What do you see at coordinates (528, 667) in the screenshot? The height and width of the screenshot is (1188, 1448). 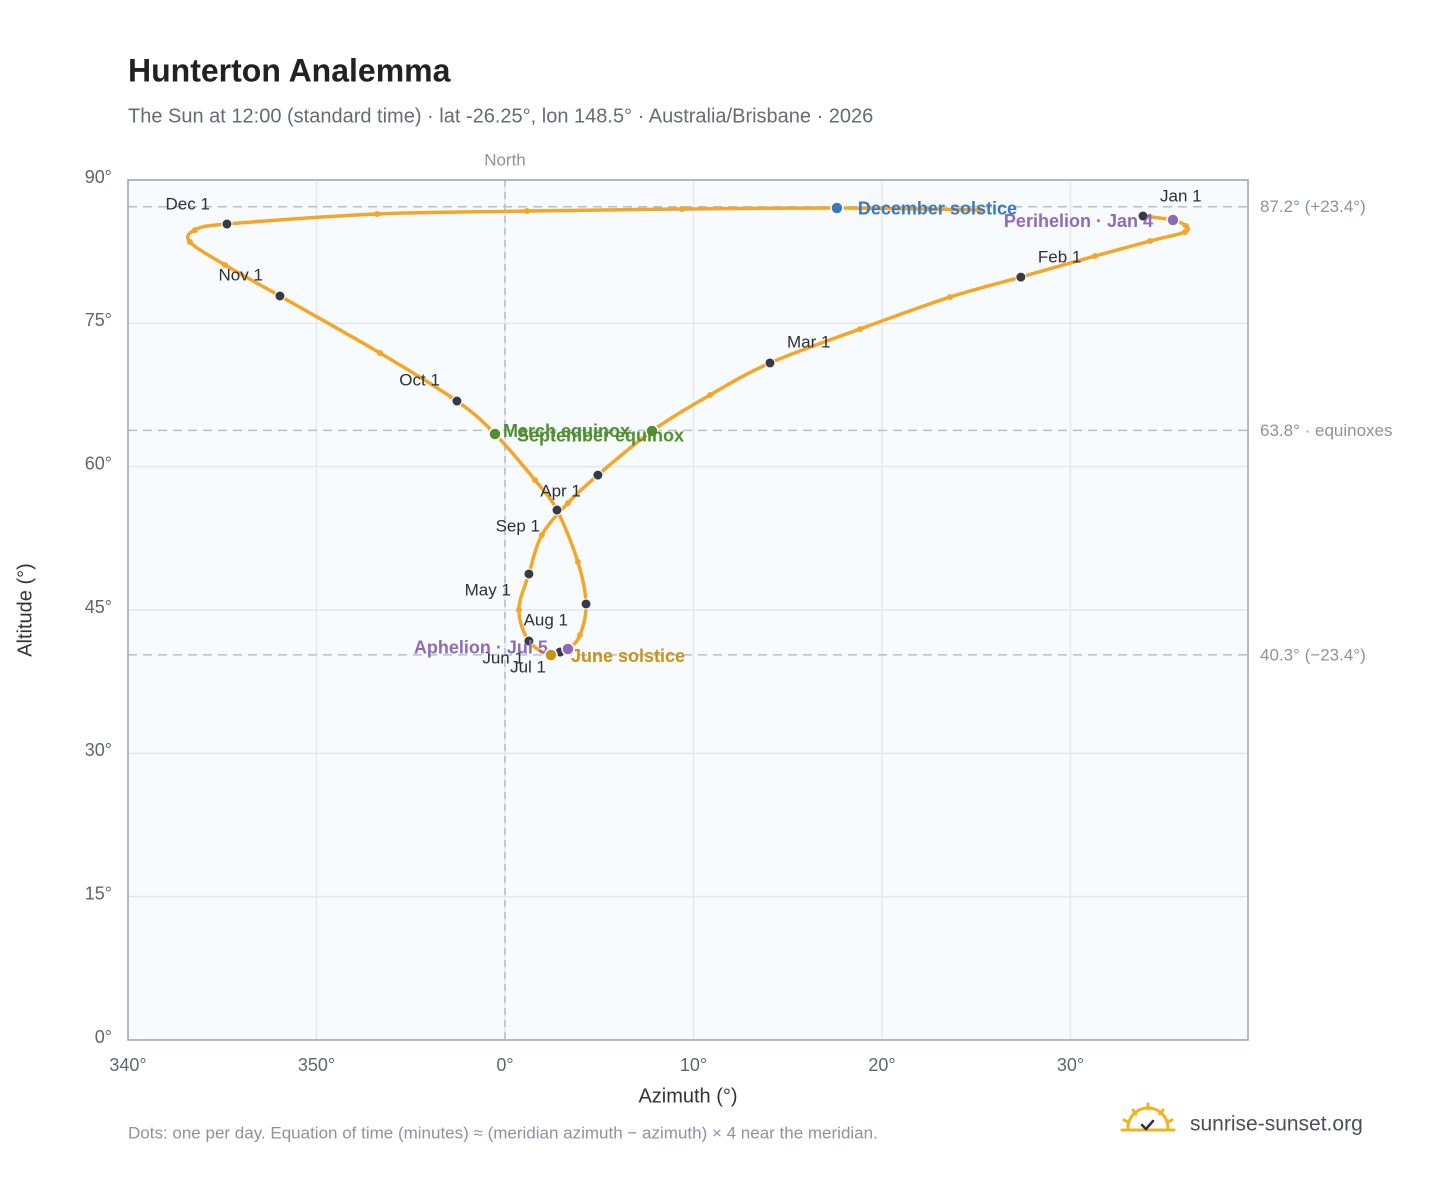 I see `month-label: Jul 1` at bounding box center [528, 667].